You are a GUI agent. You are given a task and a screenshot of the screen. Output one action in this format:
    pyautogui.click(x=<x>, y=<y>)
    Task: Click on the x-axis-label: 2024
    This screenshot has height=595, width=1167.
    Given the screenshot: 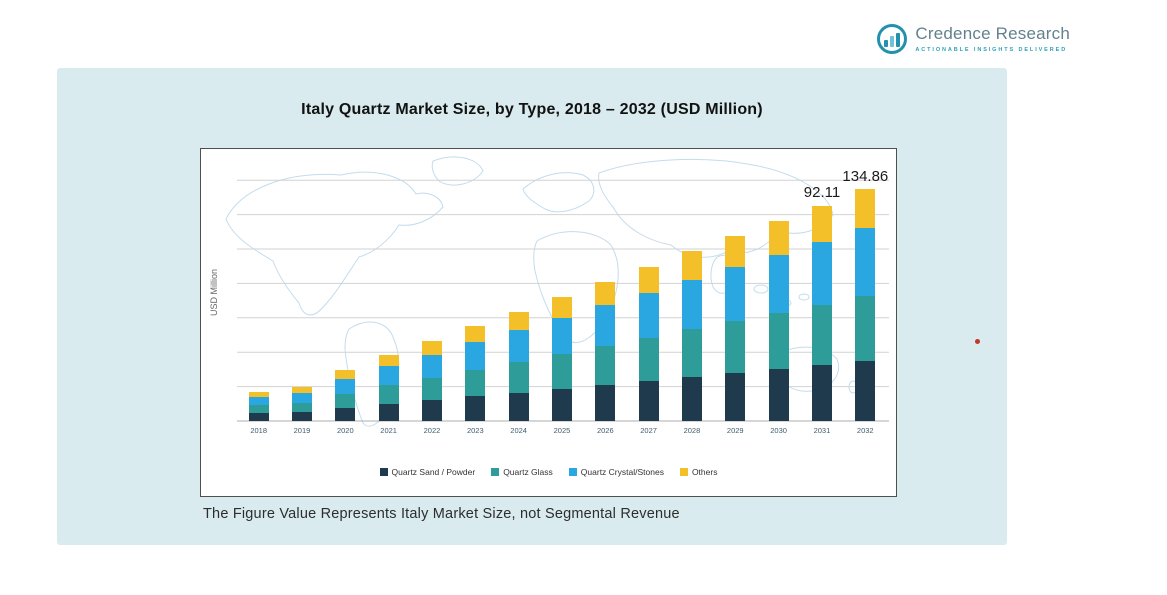 What is the action you would take?
    pyautogui.click(x=518, y=430)
    